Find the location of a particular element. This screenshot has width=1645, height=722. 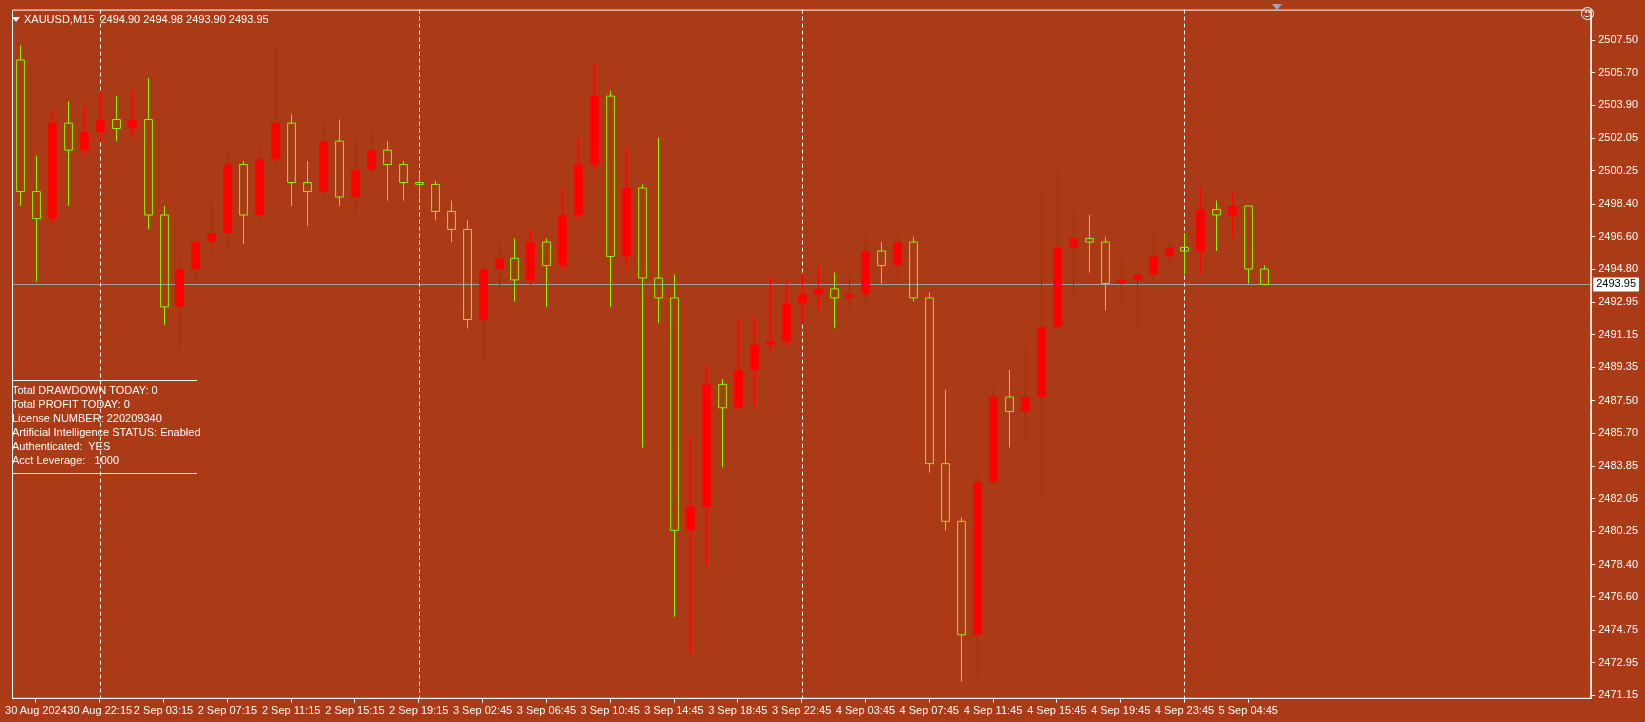

x-tick-label: 30 Aug 22:15 is located at coordinates (100, 710).